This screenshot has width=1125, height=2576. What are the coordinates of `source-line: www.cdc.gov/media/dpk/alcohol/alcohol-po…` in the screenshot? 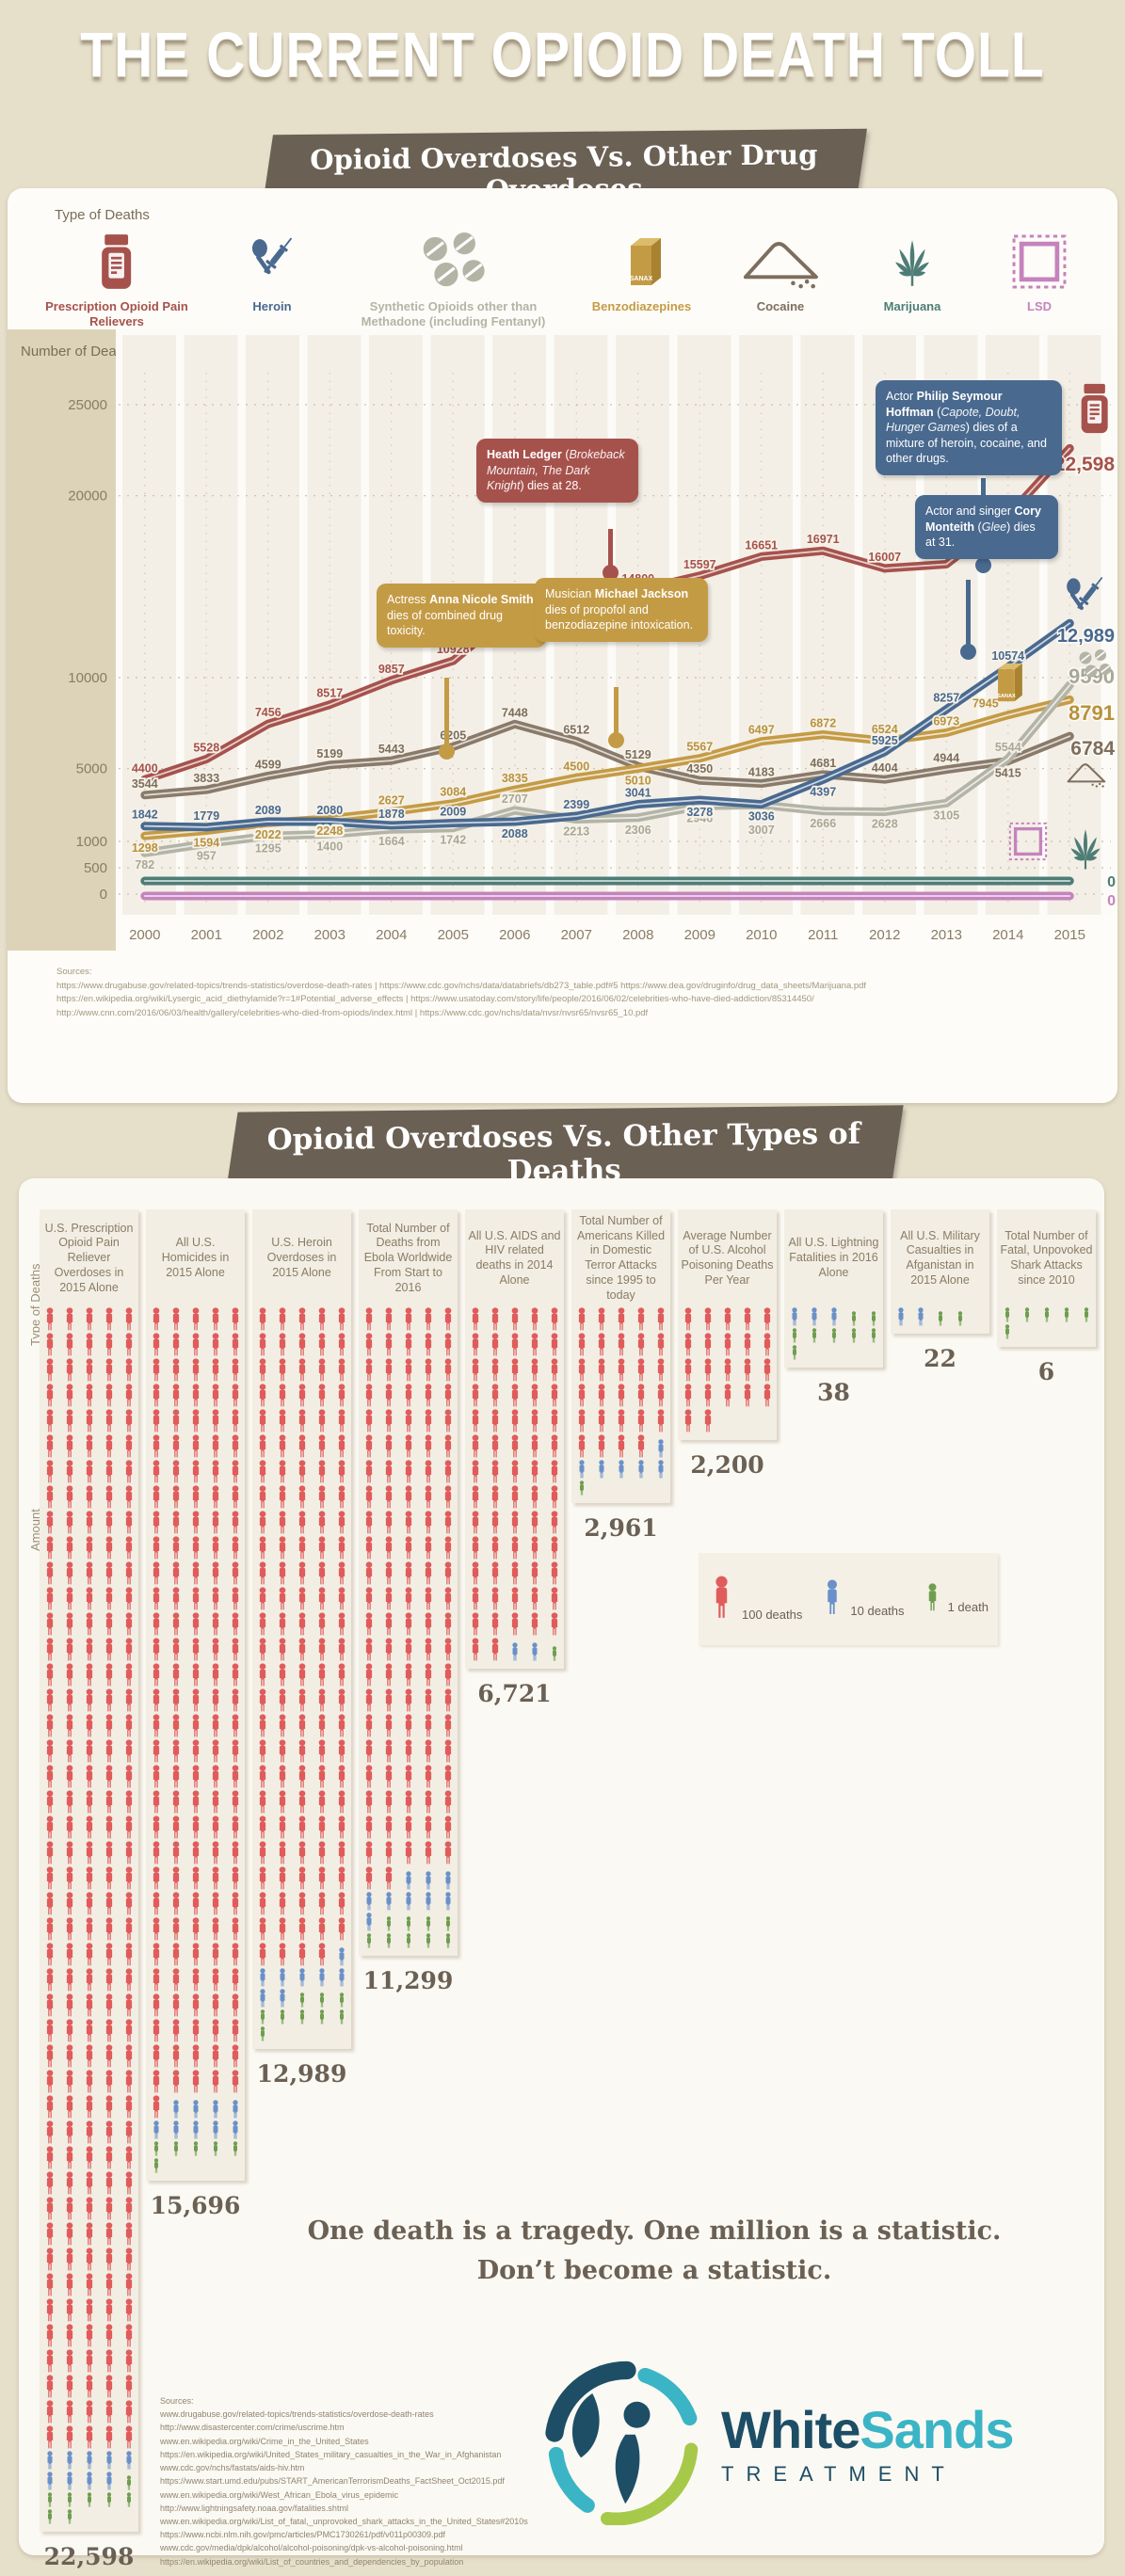 It's located at (311, 2548).